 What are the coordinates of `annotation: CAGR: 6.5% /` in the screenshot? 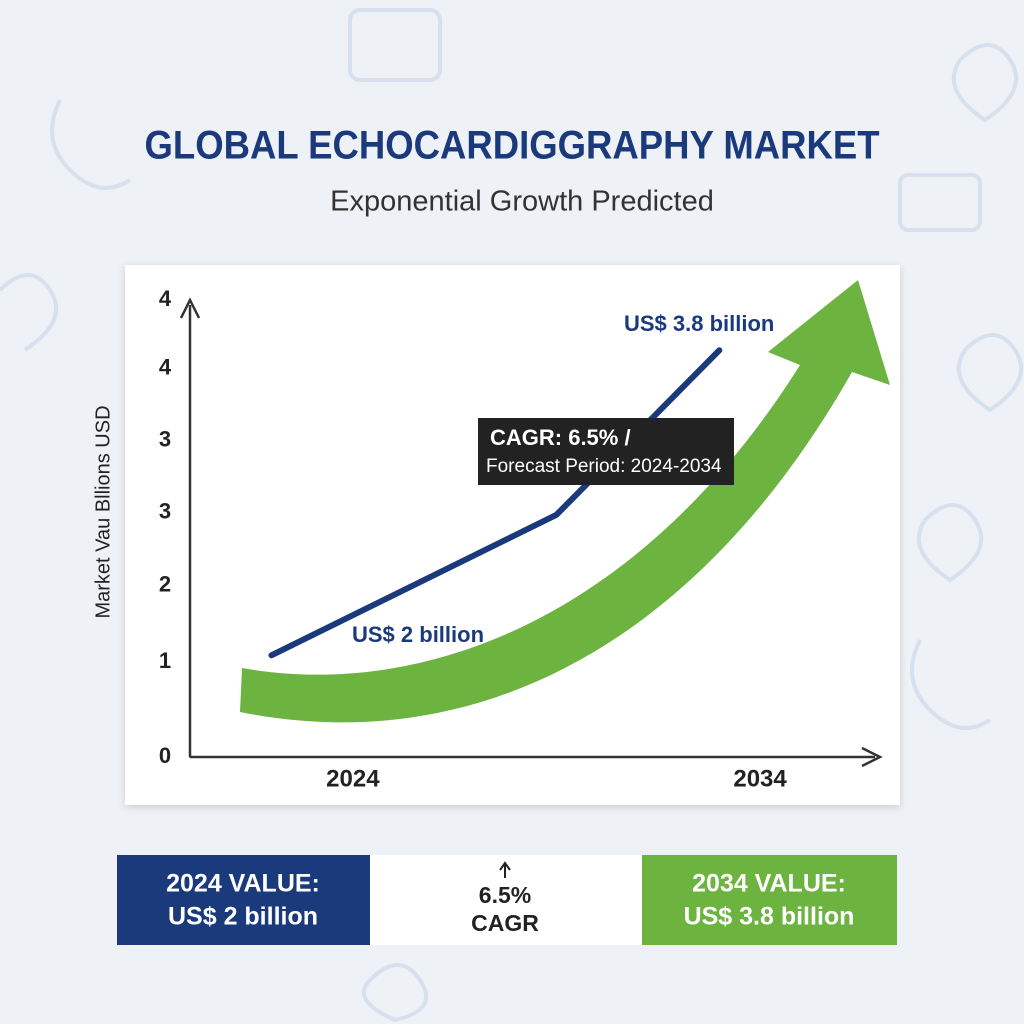 It's located at (560, 437).